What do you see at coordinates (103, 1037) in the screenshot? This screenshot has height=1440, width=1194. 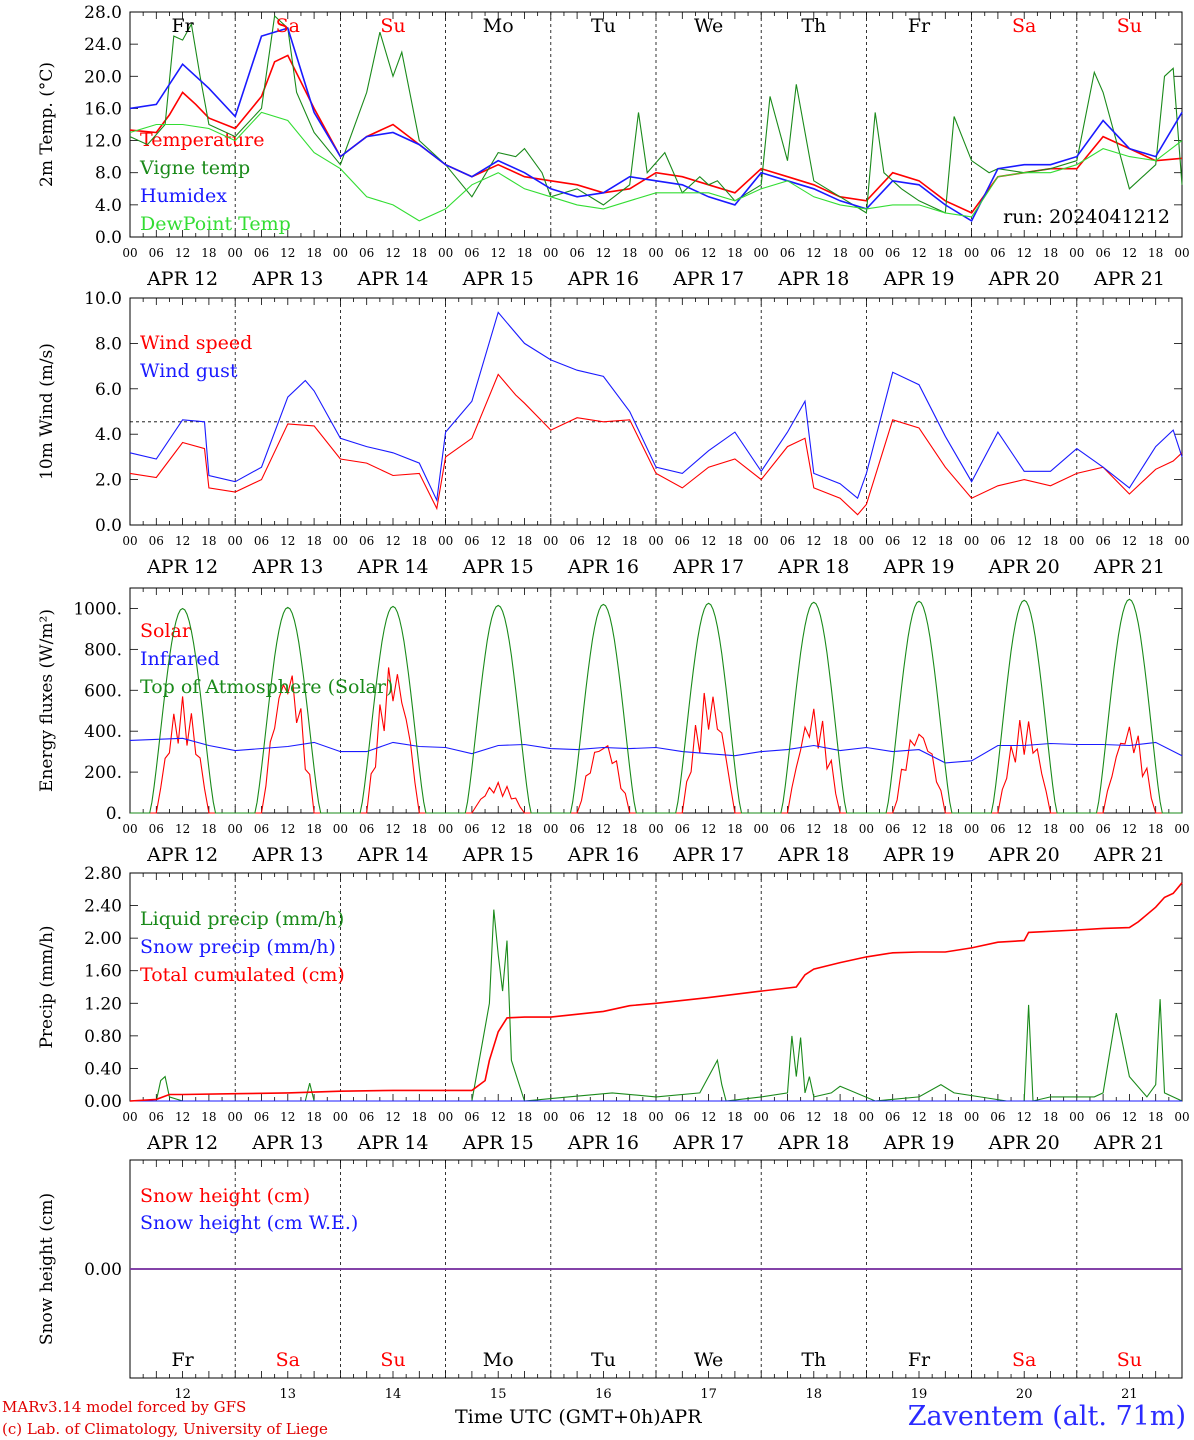 I see `y-tick-label: 0.80` at bounding box center [103, 1037].